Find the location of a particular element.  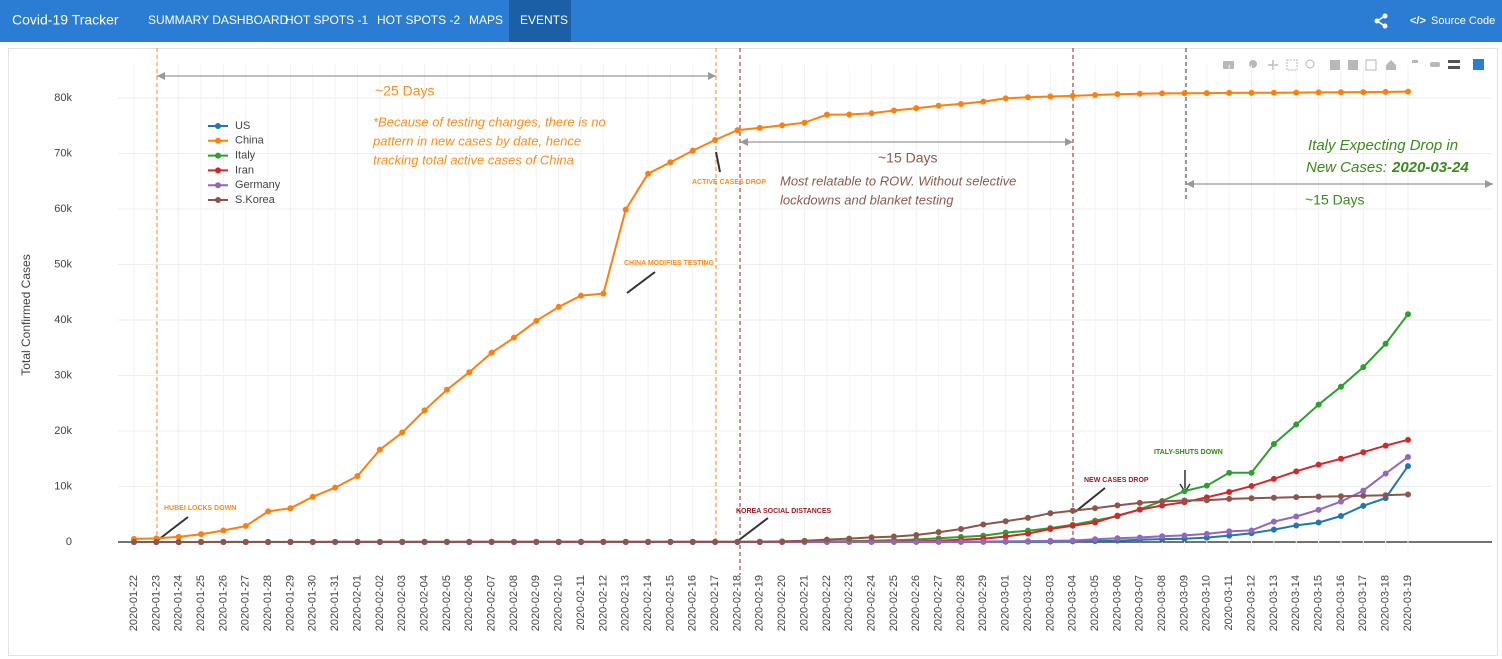

brand: Covid-19 Tracker is located at coordinates (65, 20).